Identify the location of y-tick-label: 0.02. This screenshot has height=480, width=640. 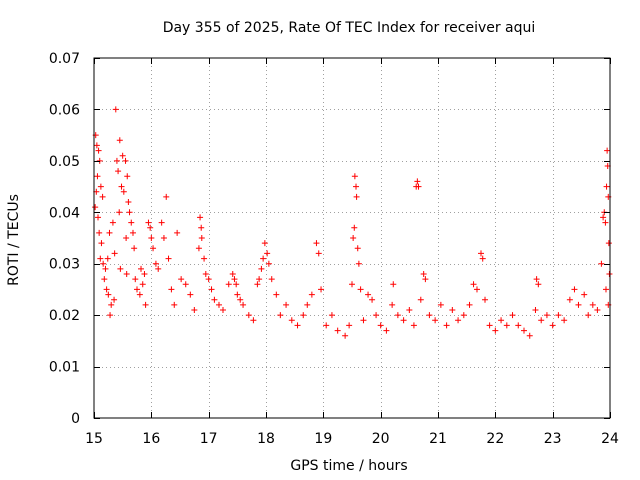
(64, 316).